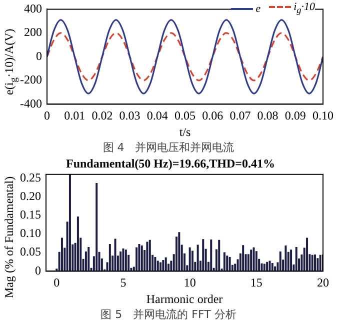 The image size is (337, 321). What do you see at coordinates (323, 115) in the screenshot?
I see `x-tick-label: 0.10` at bounding box center [323, 115].